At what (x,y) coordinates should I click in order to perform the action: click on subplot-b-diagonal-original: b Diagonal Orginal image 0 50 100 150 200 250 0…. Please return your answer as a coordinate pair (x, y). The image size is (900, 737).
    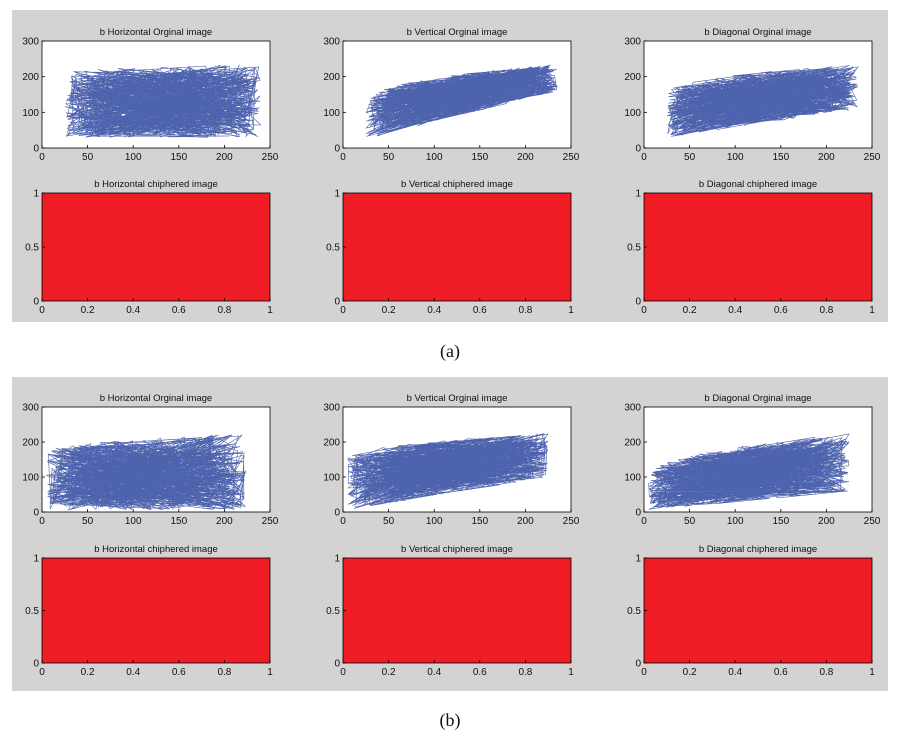
    Looking at the image, I should click on (752, 460).